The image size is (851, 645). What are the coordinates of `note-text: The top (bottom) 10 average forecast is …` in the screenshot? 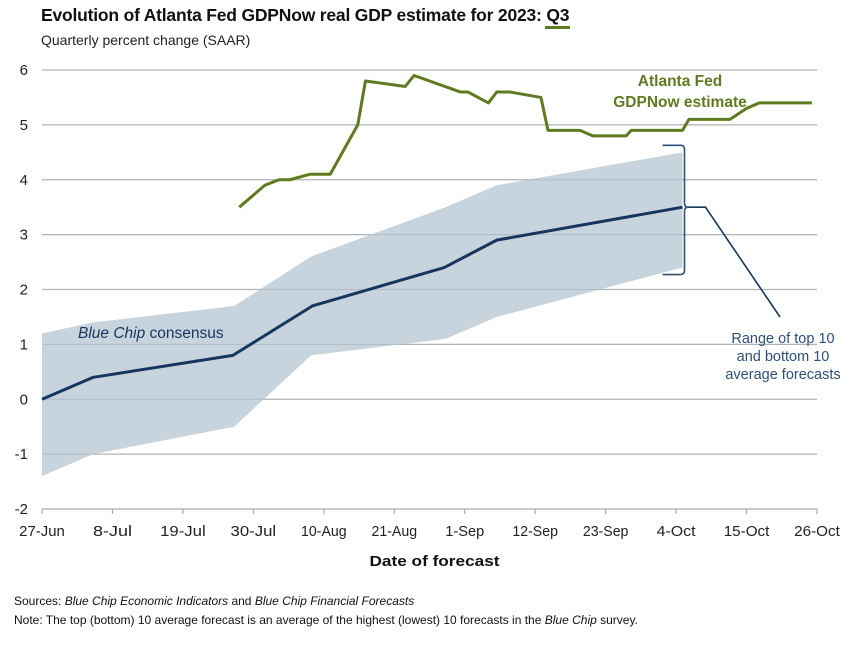 It's located at (293, 620).